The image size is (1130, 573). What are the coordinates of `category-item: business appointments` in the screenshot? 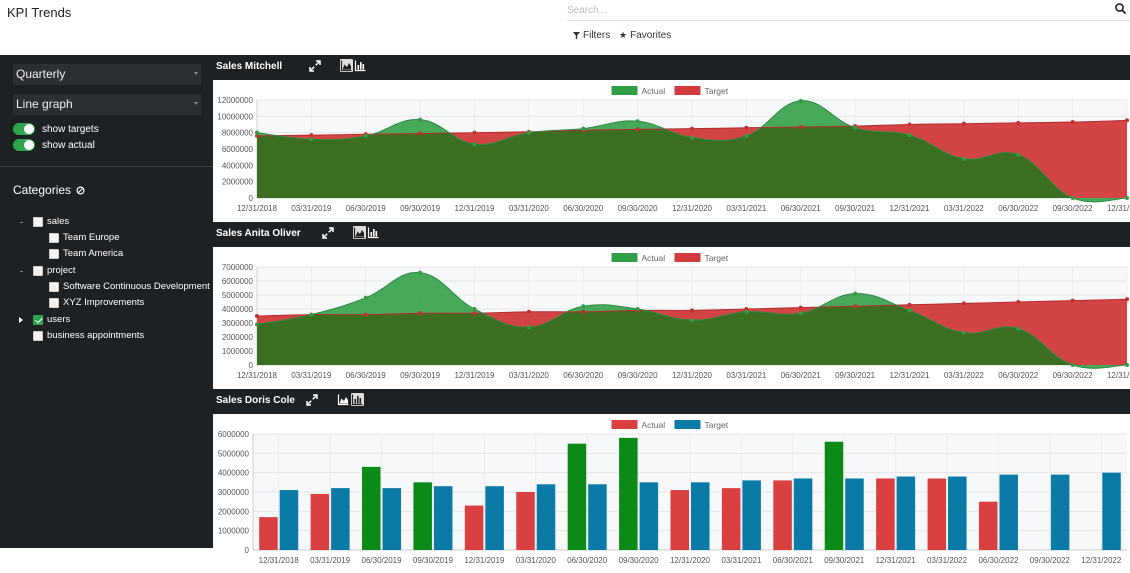 It's located at (88, 335).